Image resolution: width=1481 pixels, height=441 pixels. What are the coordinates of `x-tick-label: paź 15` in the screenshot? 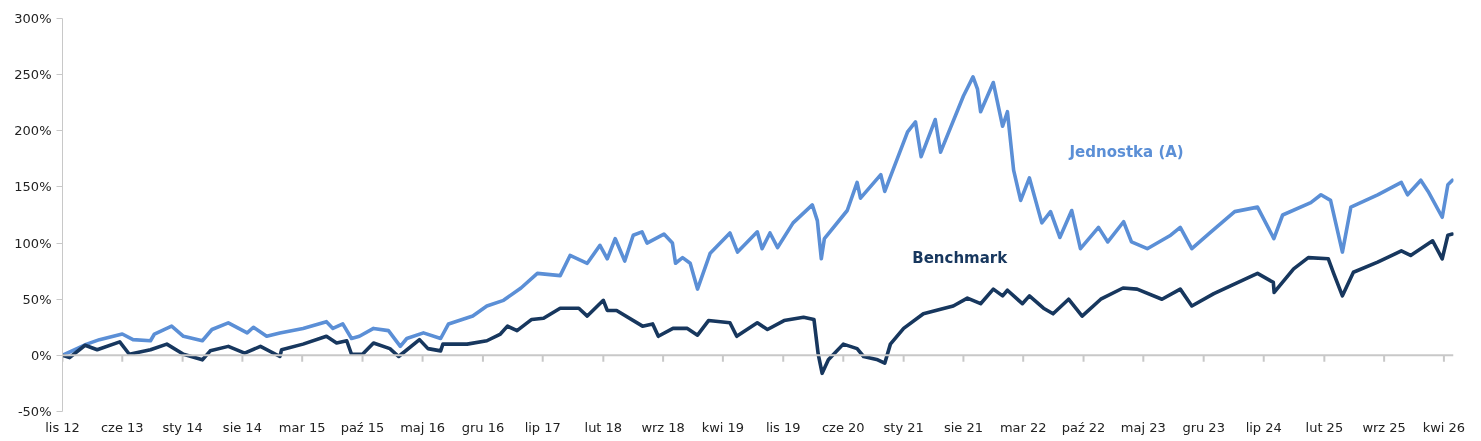 It's located at (362, 427).